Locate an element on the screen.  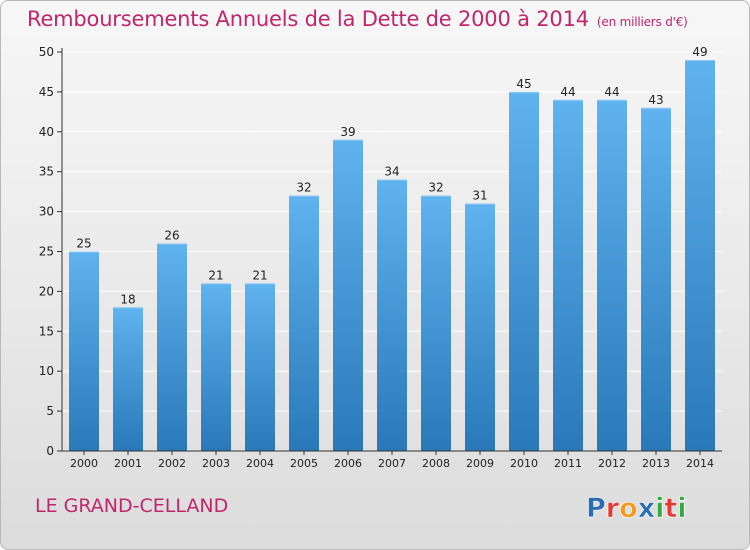
x-tick-label: 2014 is located at coordinates (700, 463).